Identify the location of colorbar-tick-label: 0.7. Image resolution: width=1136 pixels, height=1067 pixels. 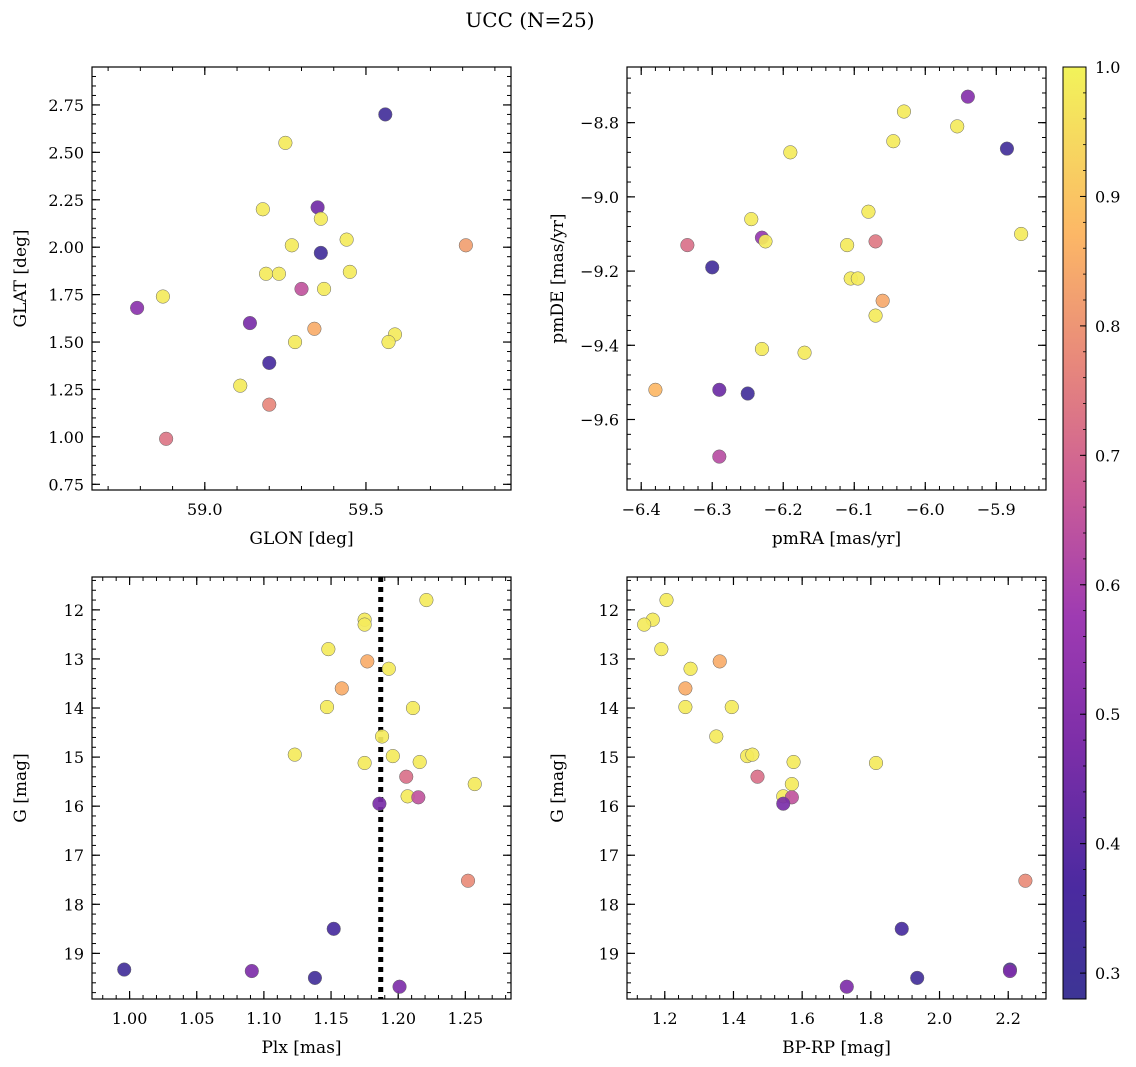
(1107, 455).